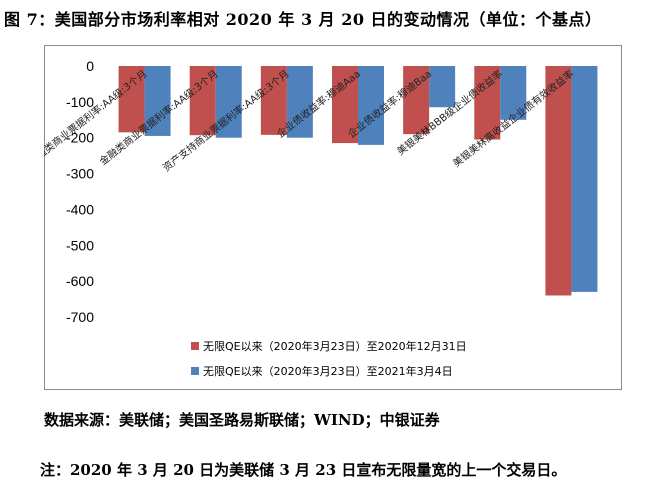  I want to click on data-source: 数据来源：美联储；美国圣路易斯联储；WIND；中银证券, so click(242, 420).